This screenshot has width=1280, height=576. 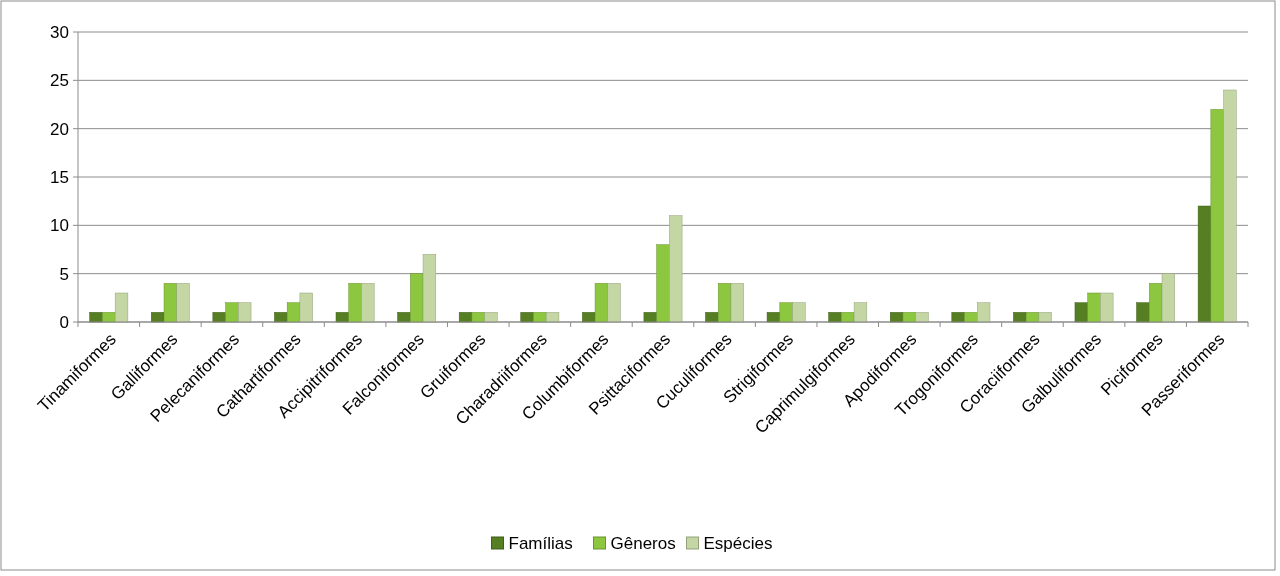 I want to click on y-tick-label: 15, so click(x=59, y=177).